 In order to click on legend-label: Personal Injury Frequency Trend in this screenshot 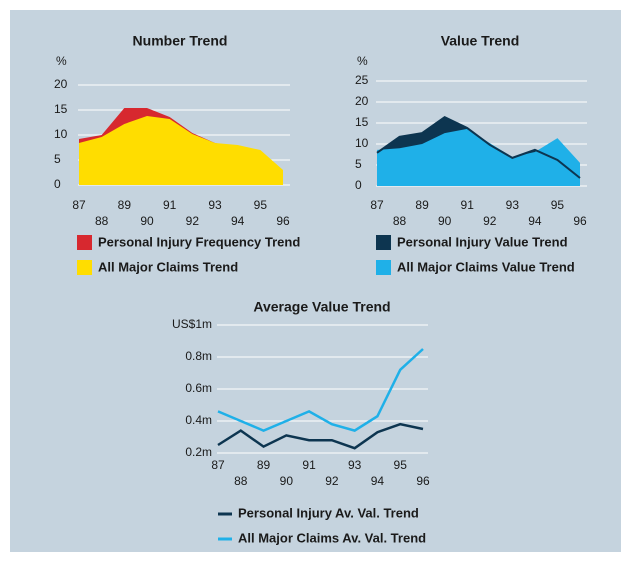, I will do `click(199, 241)`.